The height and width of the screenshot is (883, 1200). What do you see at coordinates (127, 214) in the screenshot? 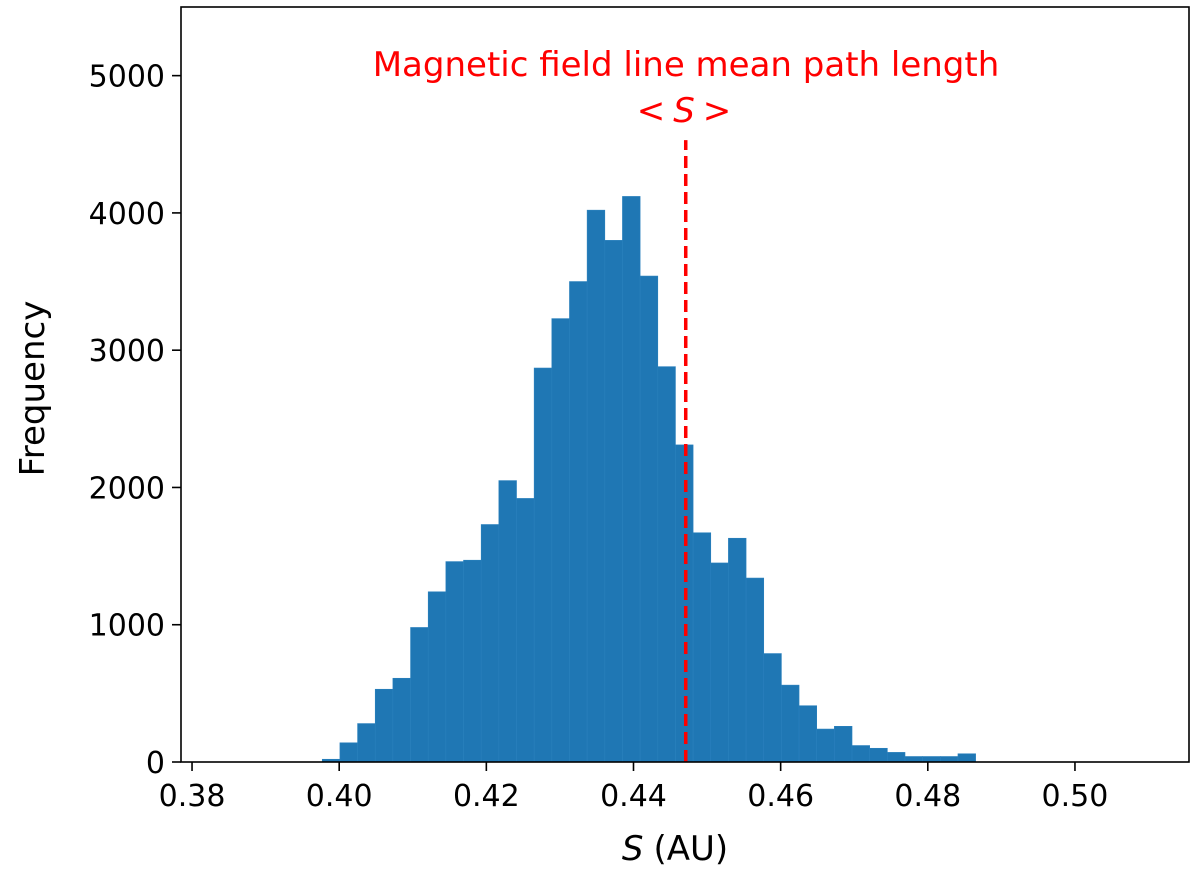
I see `y-tick-label: 4000` at bounding box center [127, 214].